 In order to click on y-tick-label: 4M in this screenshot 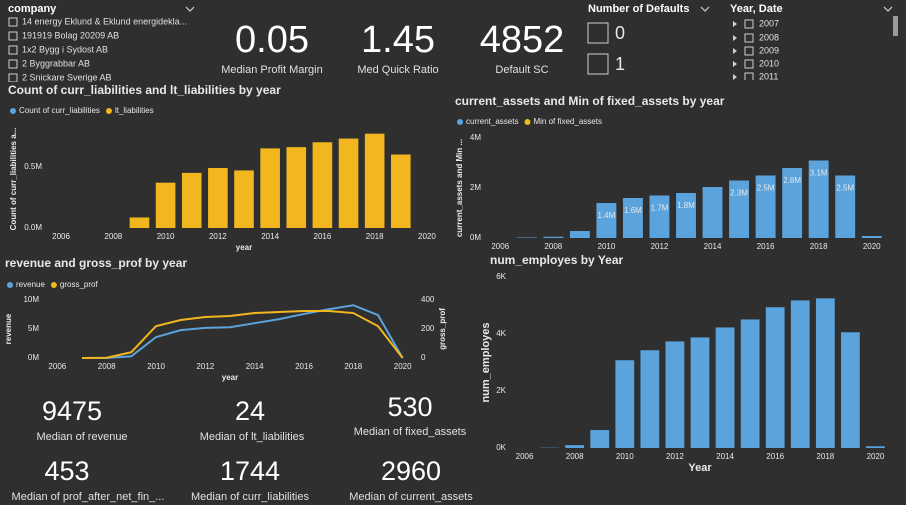, I will do `click(475, 137)`.